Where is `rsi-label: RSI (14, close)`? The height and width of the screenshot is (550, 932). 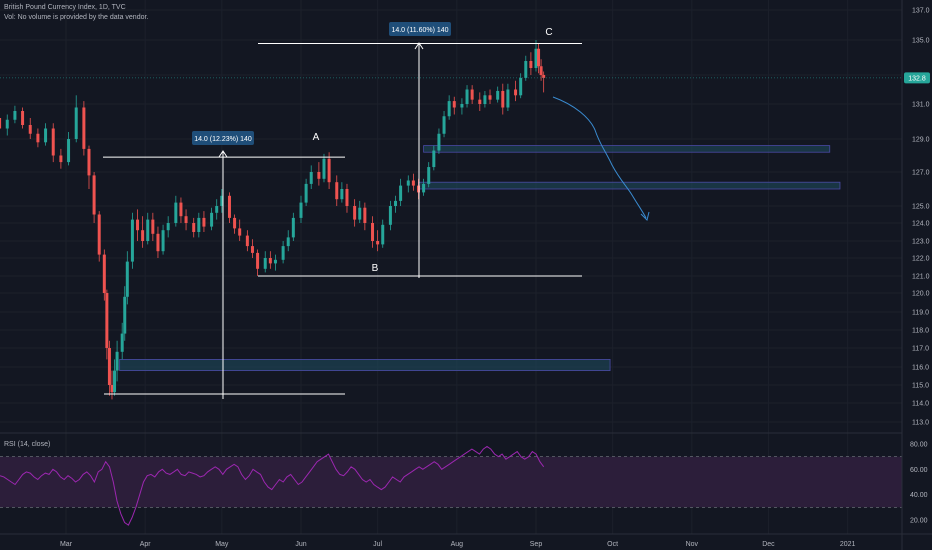
rsi-label: RSI (14, close) is located at coordinates (27, 444).